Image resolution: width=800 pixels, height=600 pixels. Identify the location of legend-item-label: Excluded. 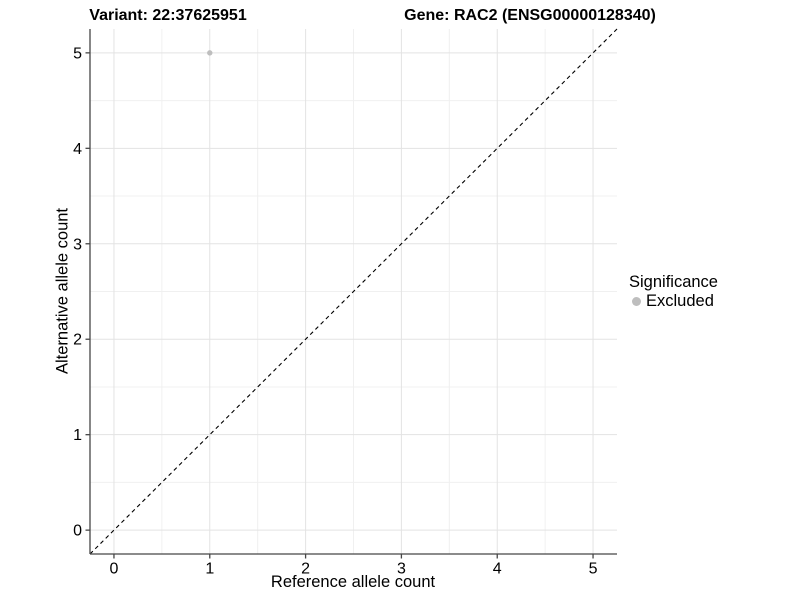
(680, 301).